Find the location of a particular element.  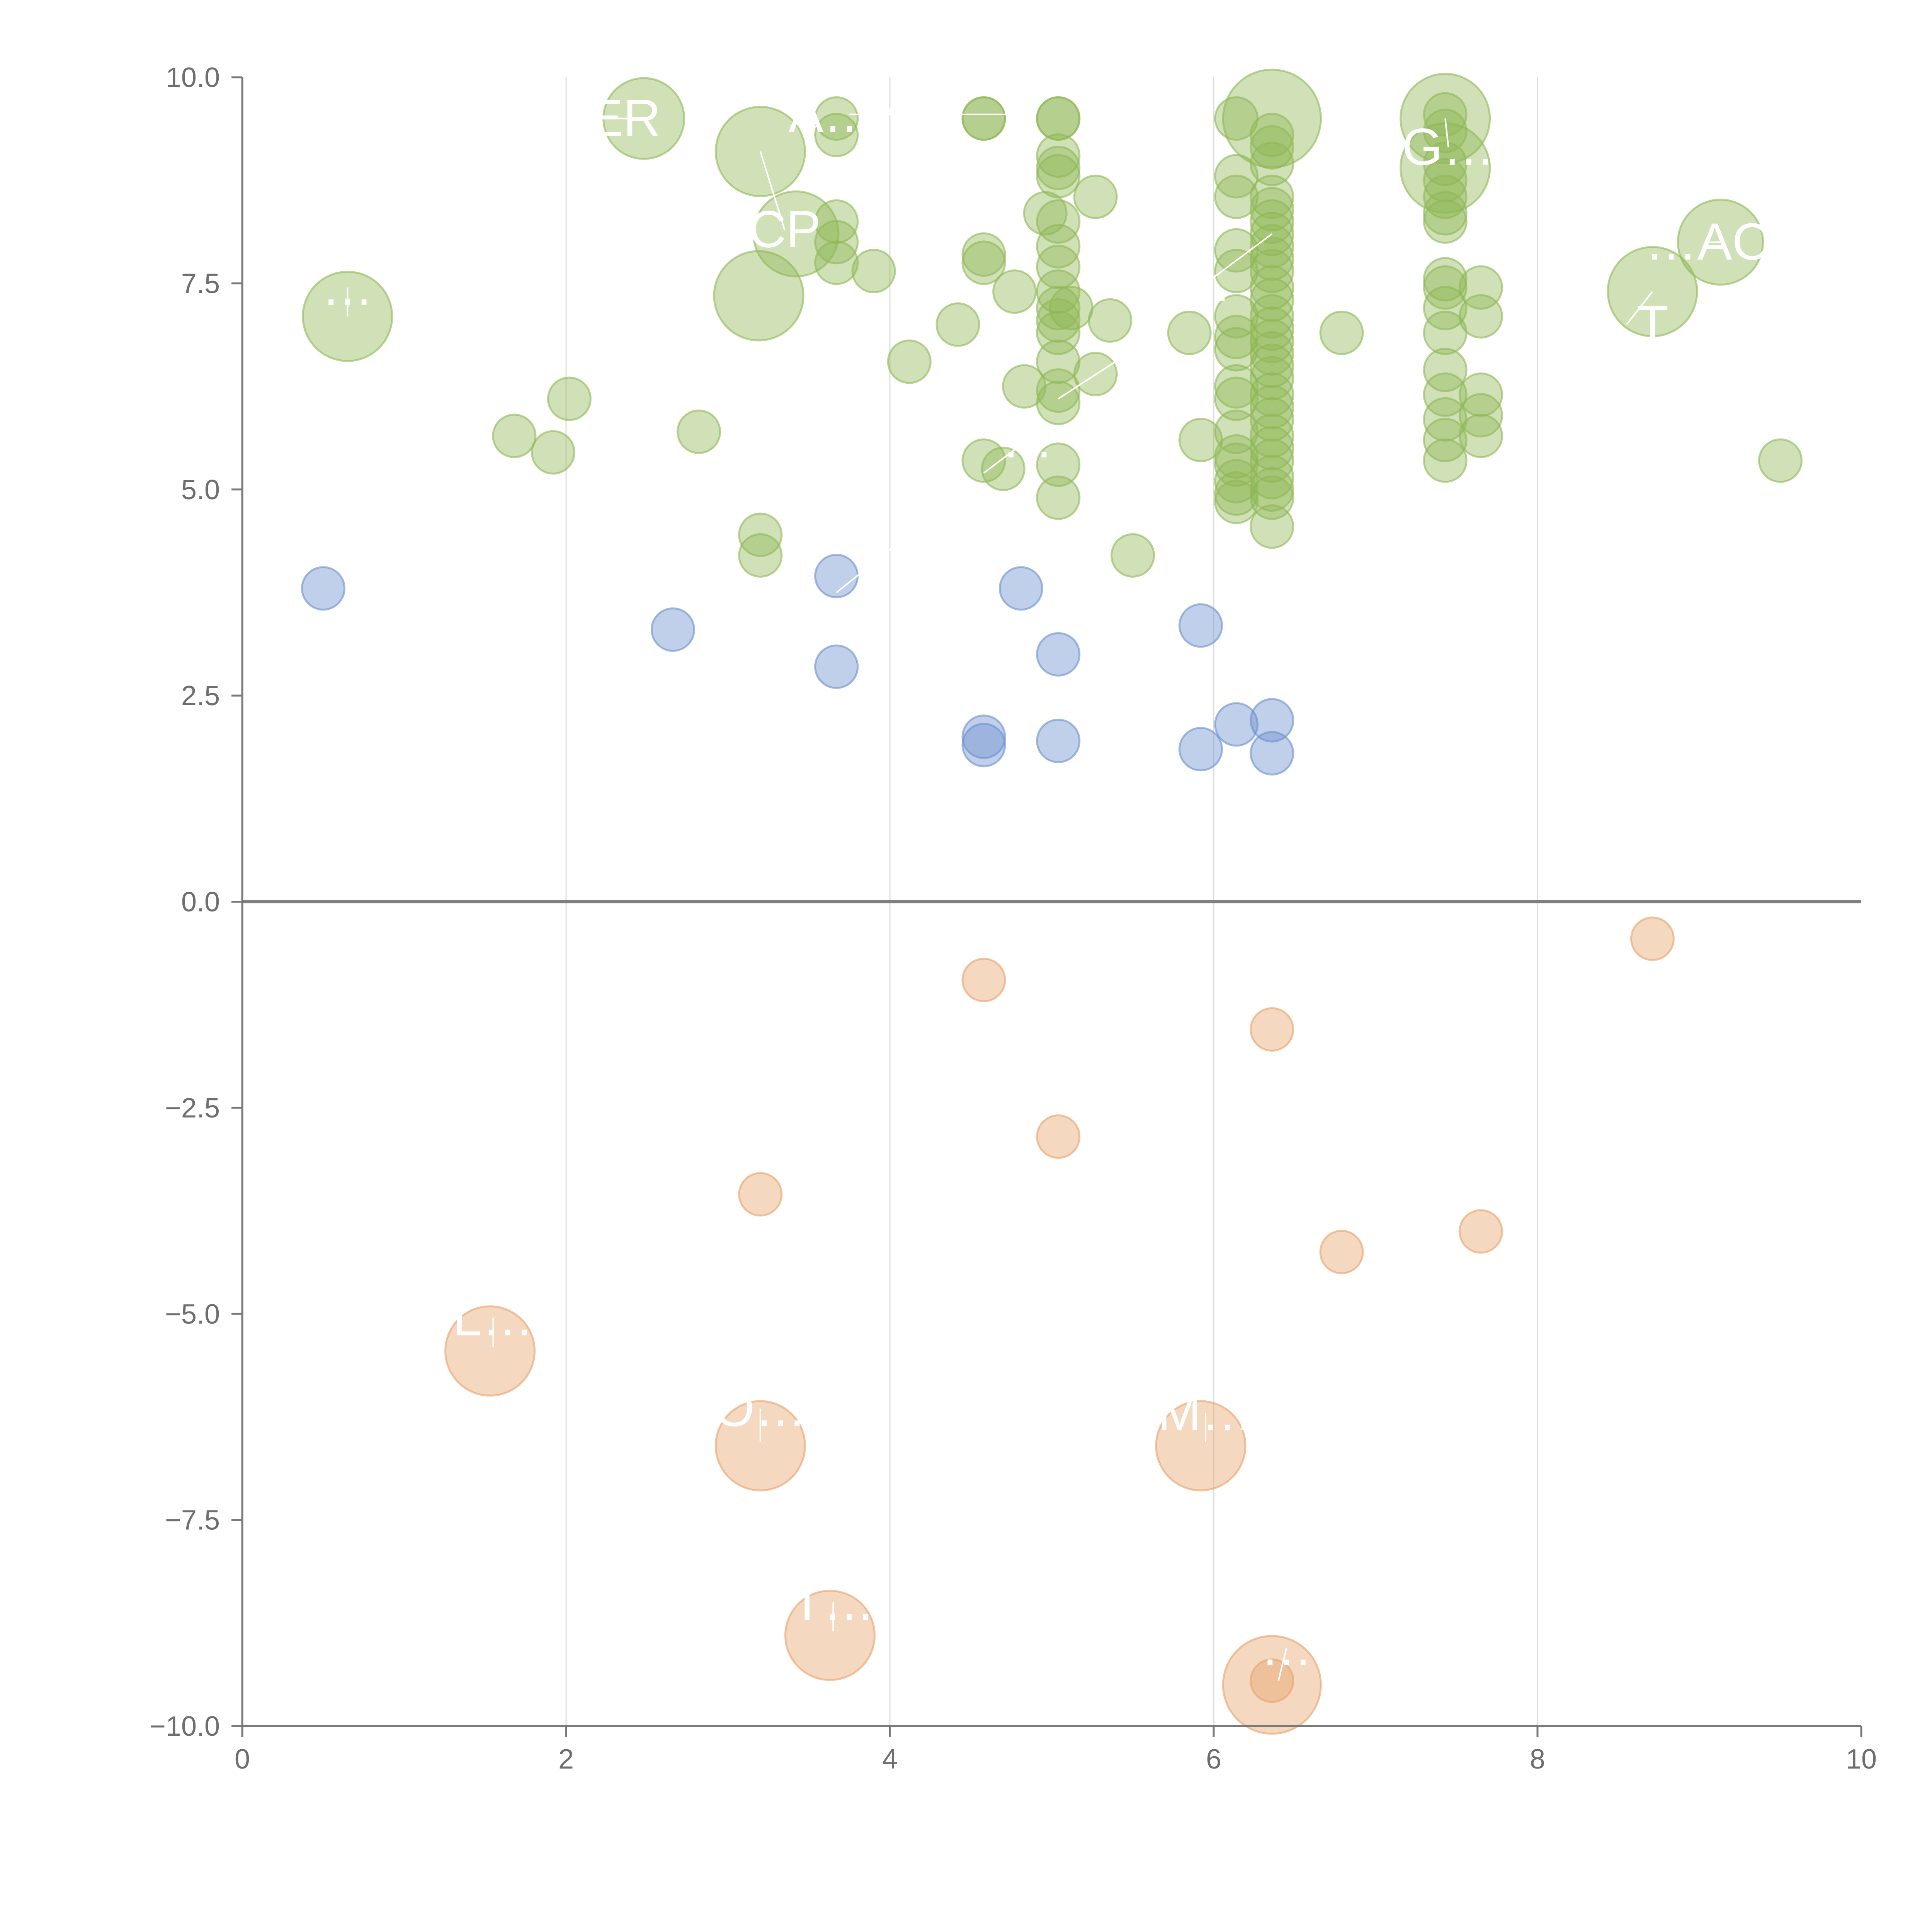

x-tick-label: 10 is located at coordinates (1862, 1759).